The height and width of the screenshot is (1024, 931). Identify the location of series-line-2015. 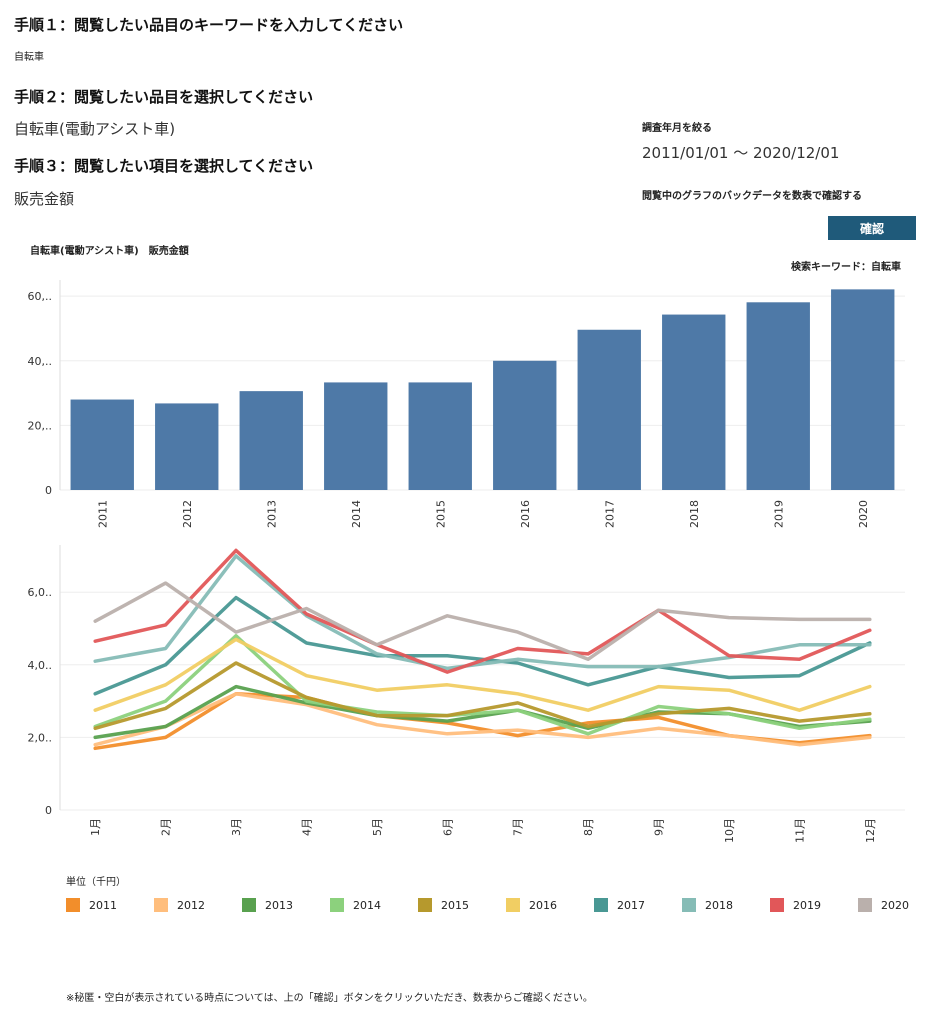
(482, 696).